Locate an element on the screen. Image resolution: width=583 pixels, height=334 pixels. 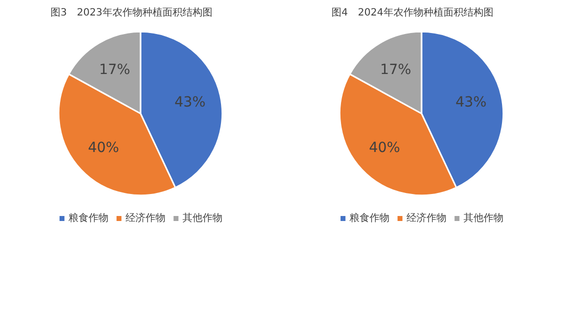
chart-title: 图4 2024年农作物种植面积结构图 is located at coordinates (413, 12).